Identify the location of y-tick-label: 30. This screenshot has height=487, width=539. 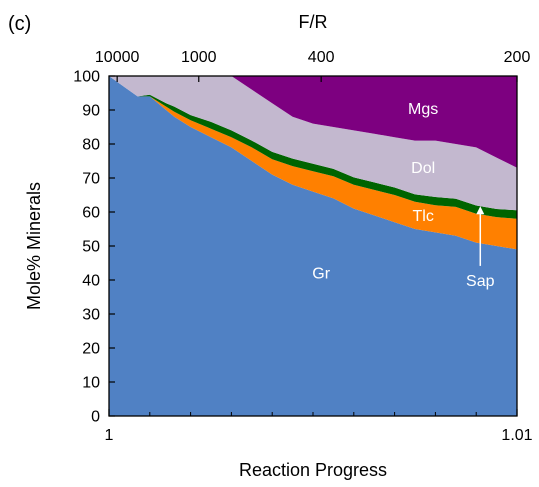
(91, 315).